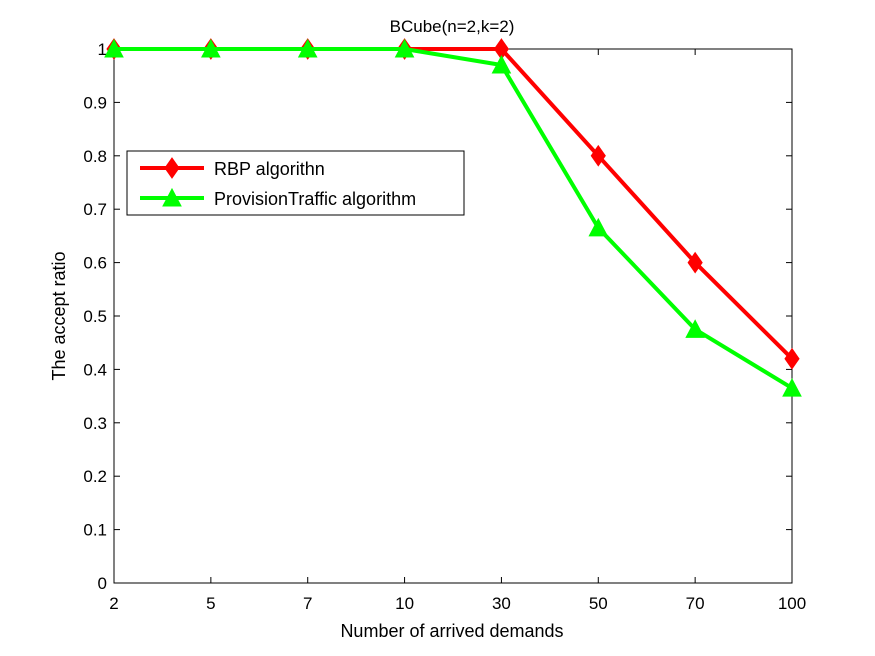 The height and width of the screenshot is (656, 875). I want to click on chart-title: BCube(n=2,k=2), so click(452, 26).